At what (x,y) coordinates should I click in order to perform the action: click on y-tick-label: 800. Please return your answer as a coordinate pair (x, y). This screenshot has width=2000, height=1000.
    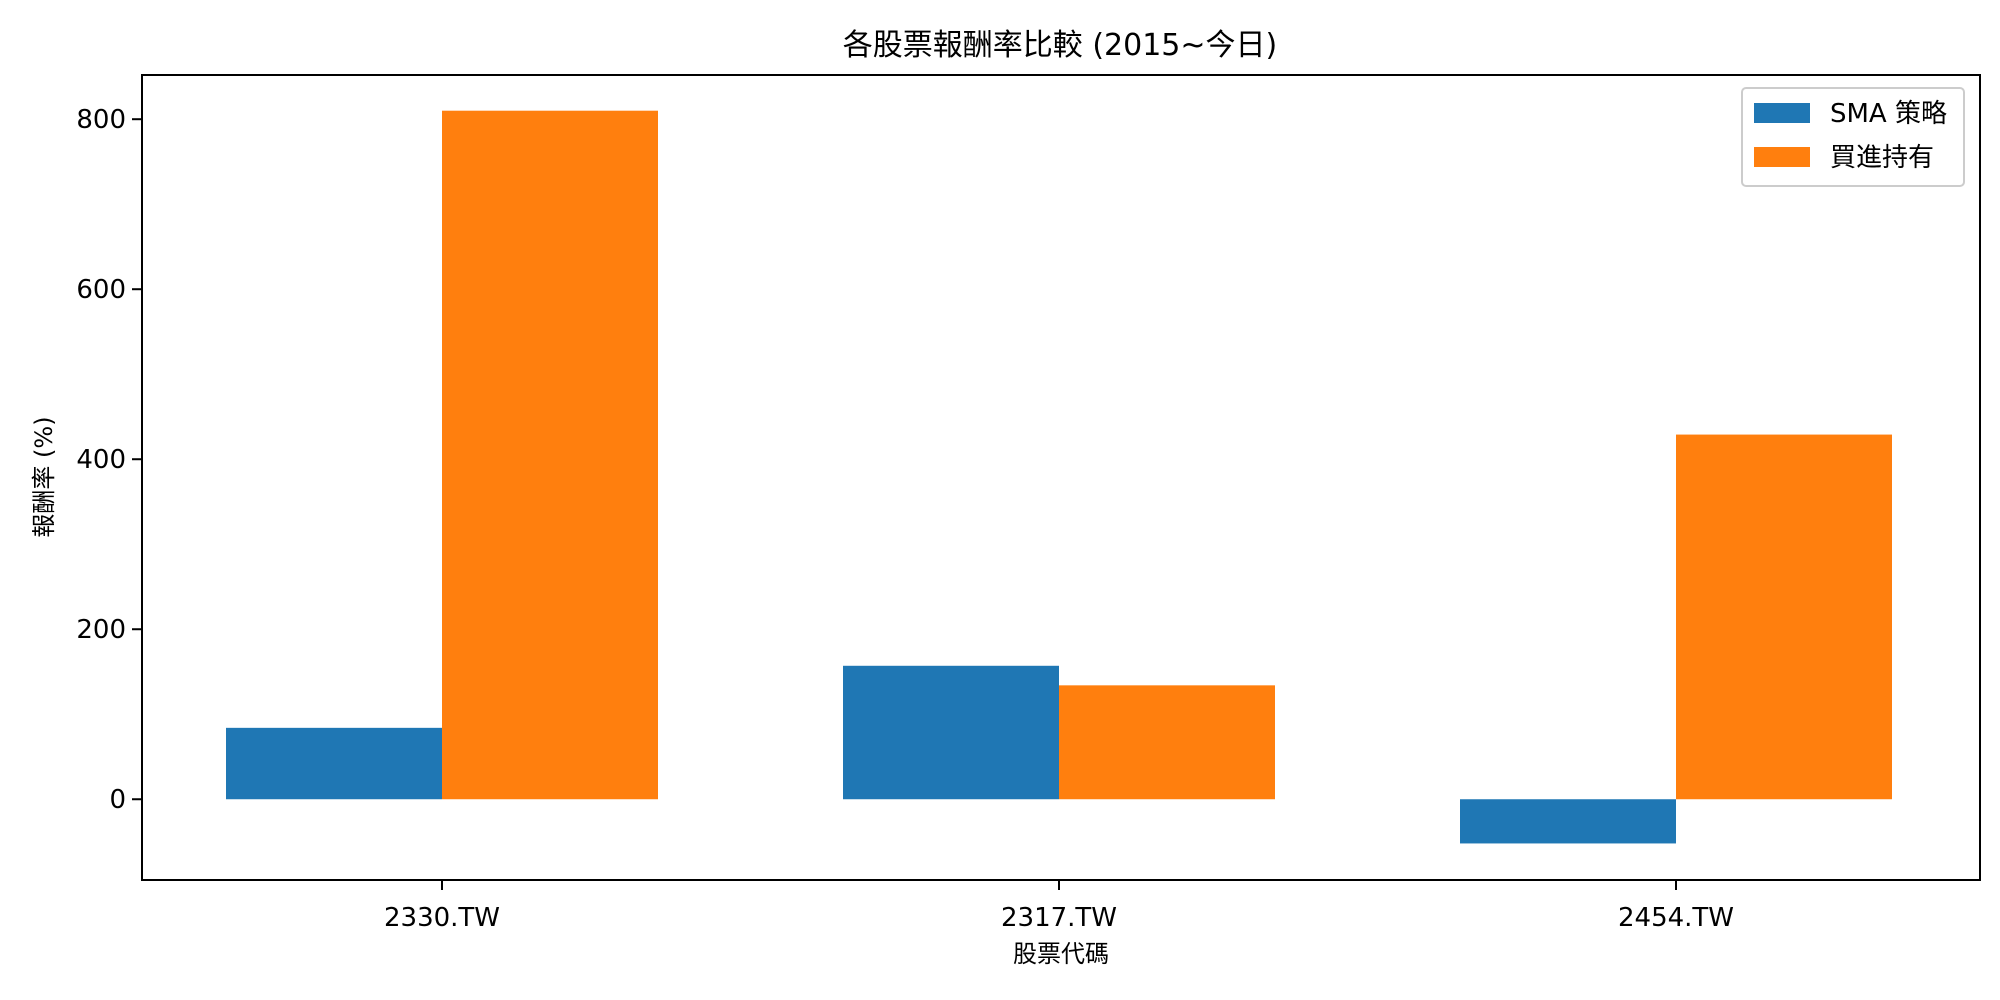
    Looking at the image, I should click on (101, 120).